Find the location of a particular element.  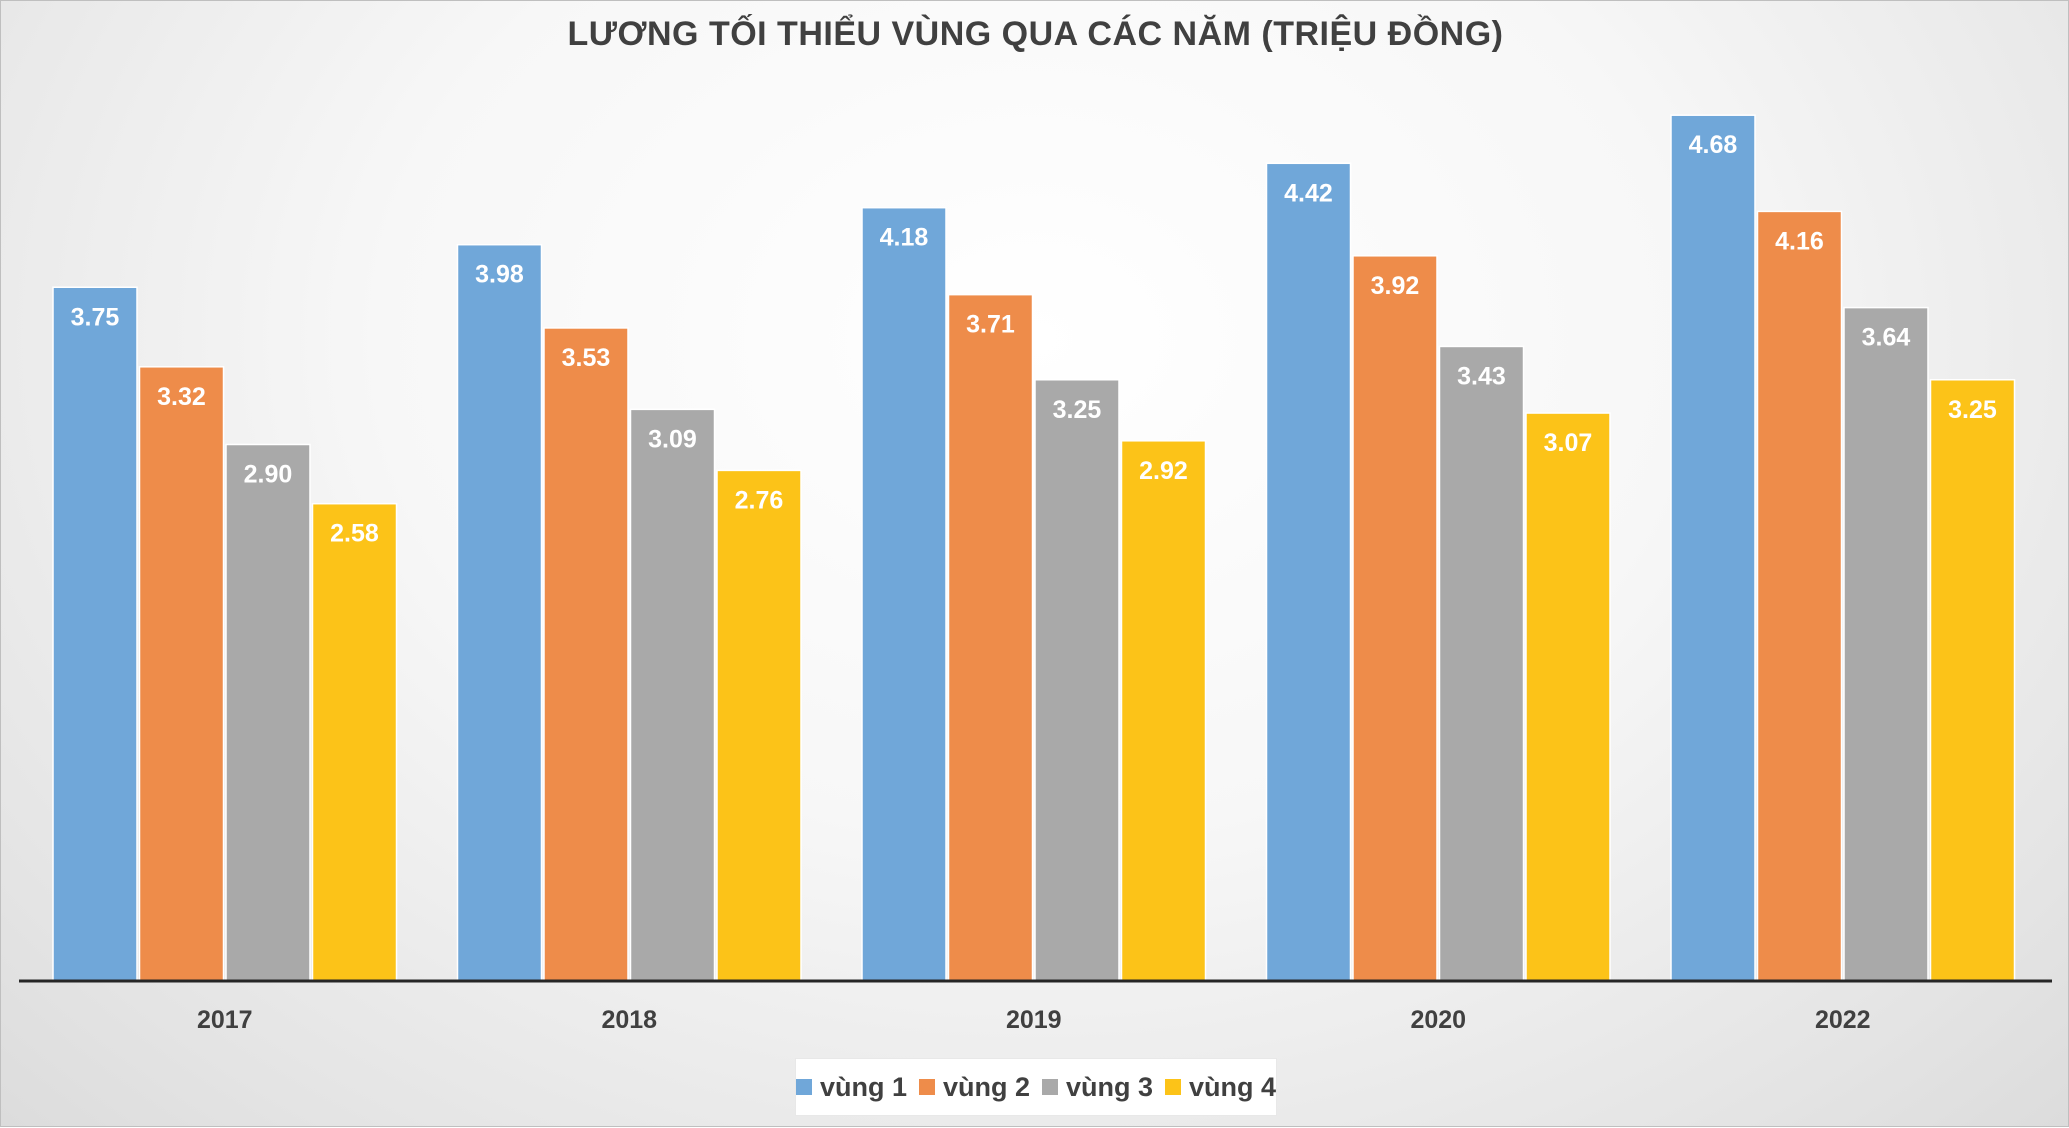

legend-item-series-4: vùng 4 is located at coordinates (1220, 1087).